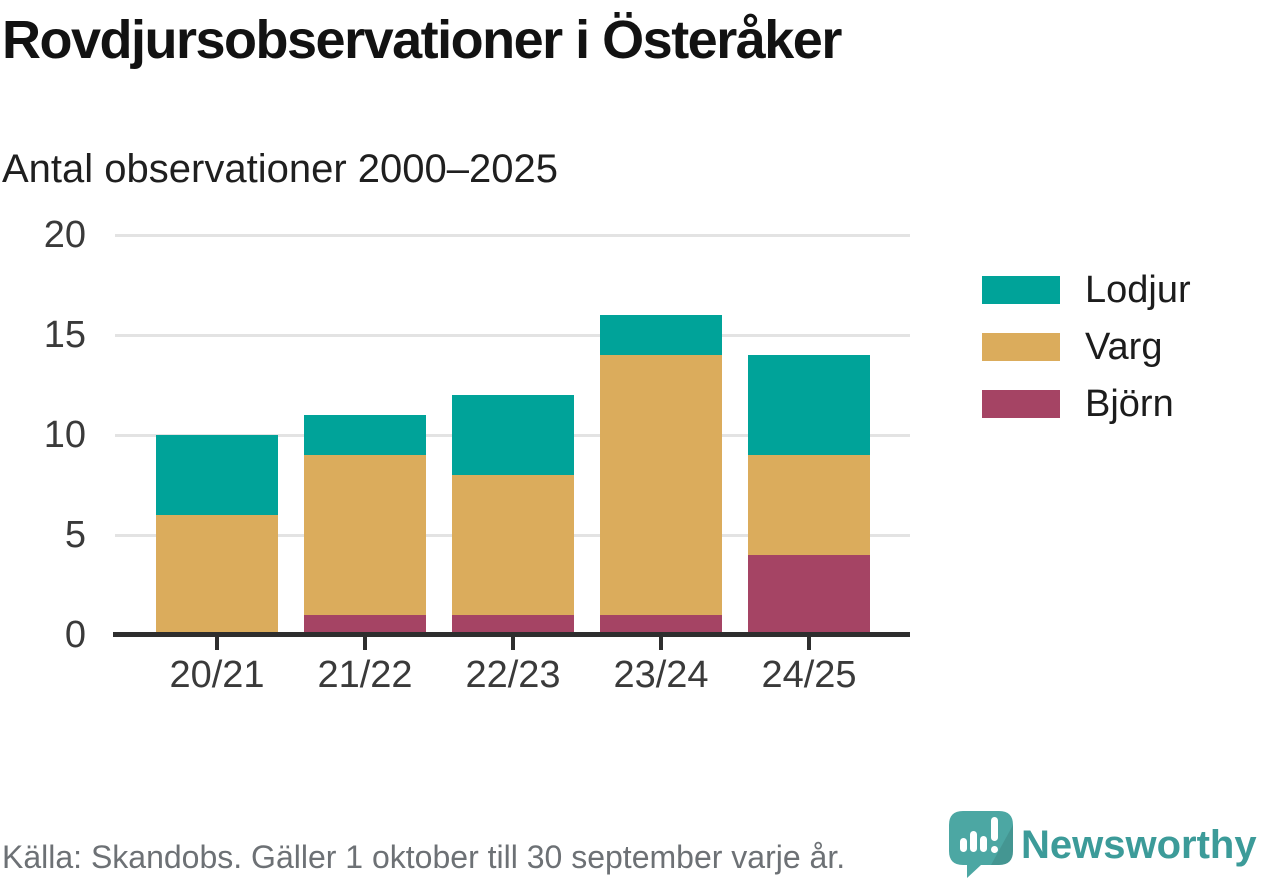 The width and height of the screenshot is (1262, 879). I want to click on y-axis-tick-label: 15, so click(64, 335).